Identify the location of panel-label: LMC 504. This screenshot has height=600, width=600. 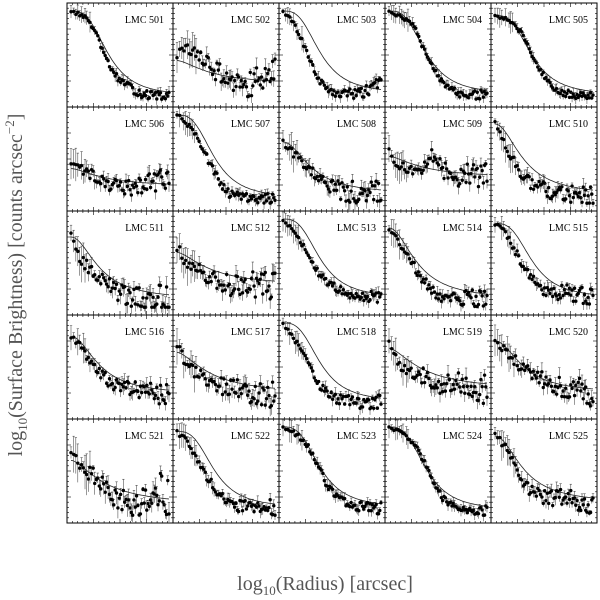
(462, 20).